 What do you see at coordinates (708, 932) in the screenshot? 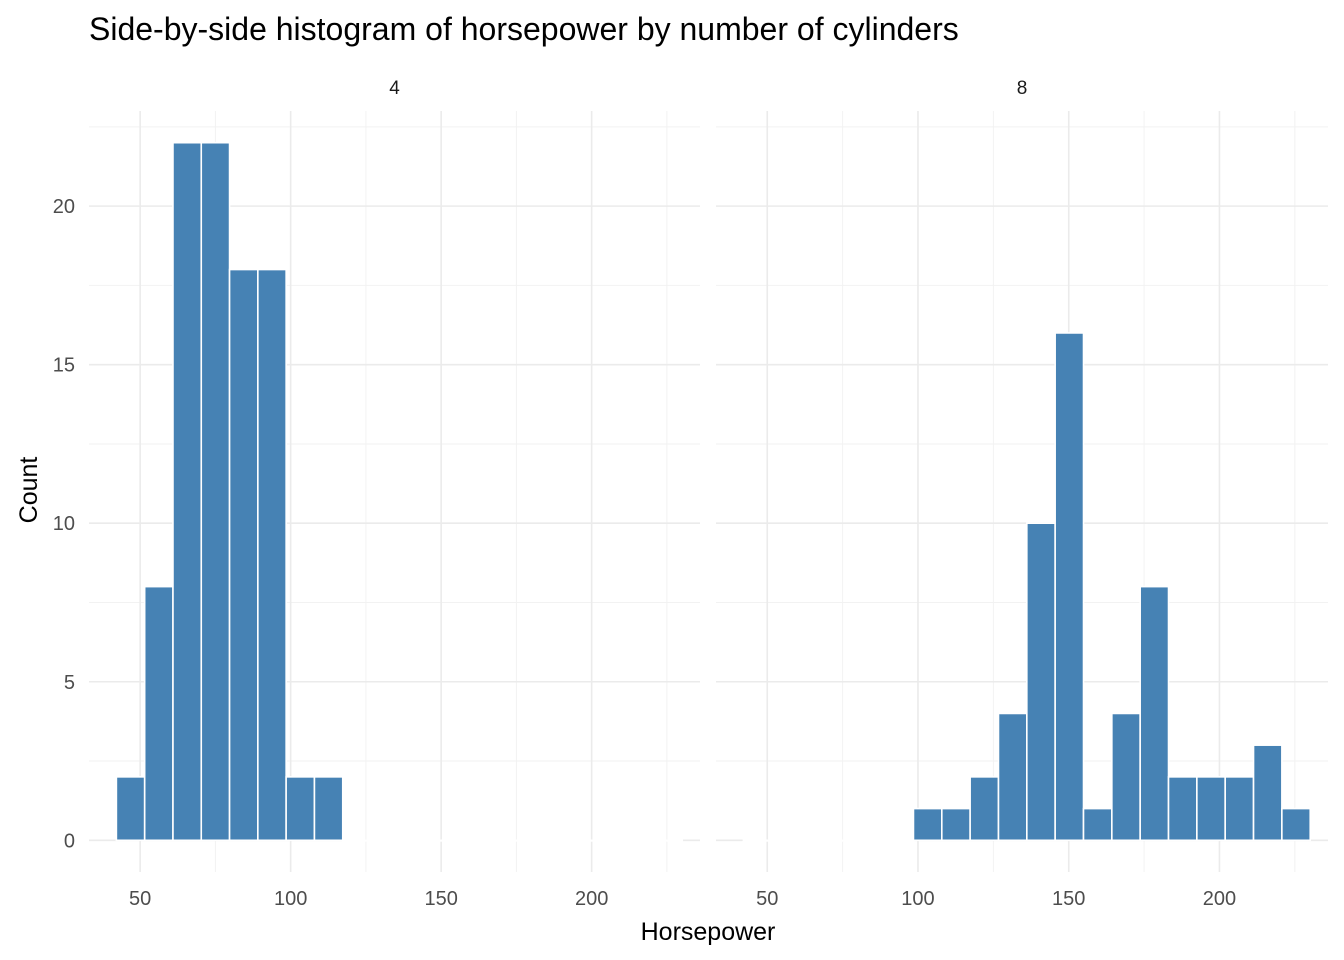
I see `x-axis-title: Horsepower` at bounding box center [708, 932].